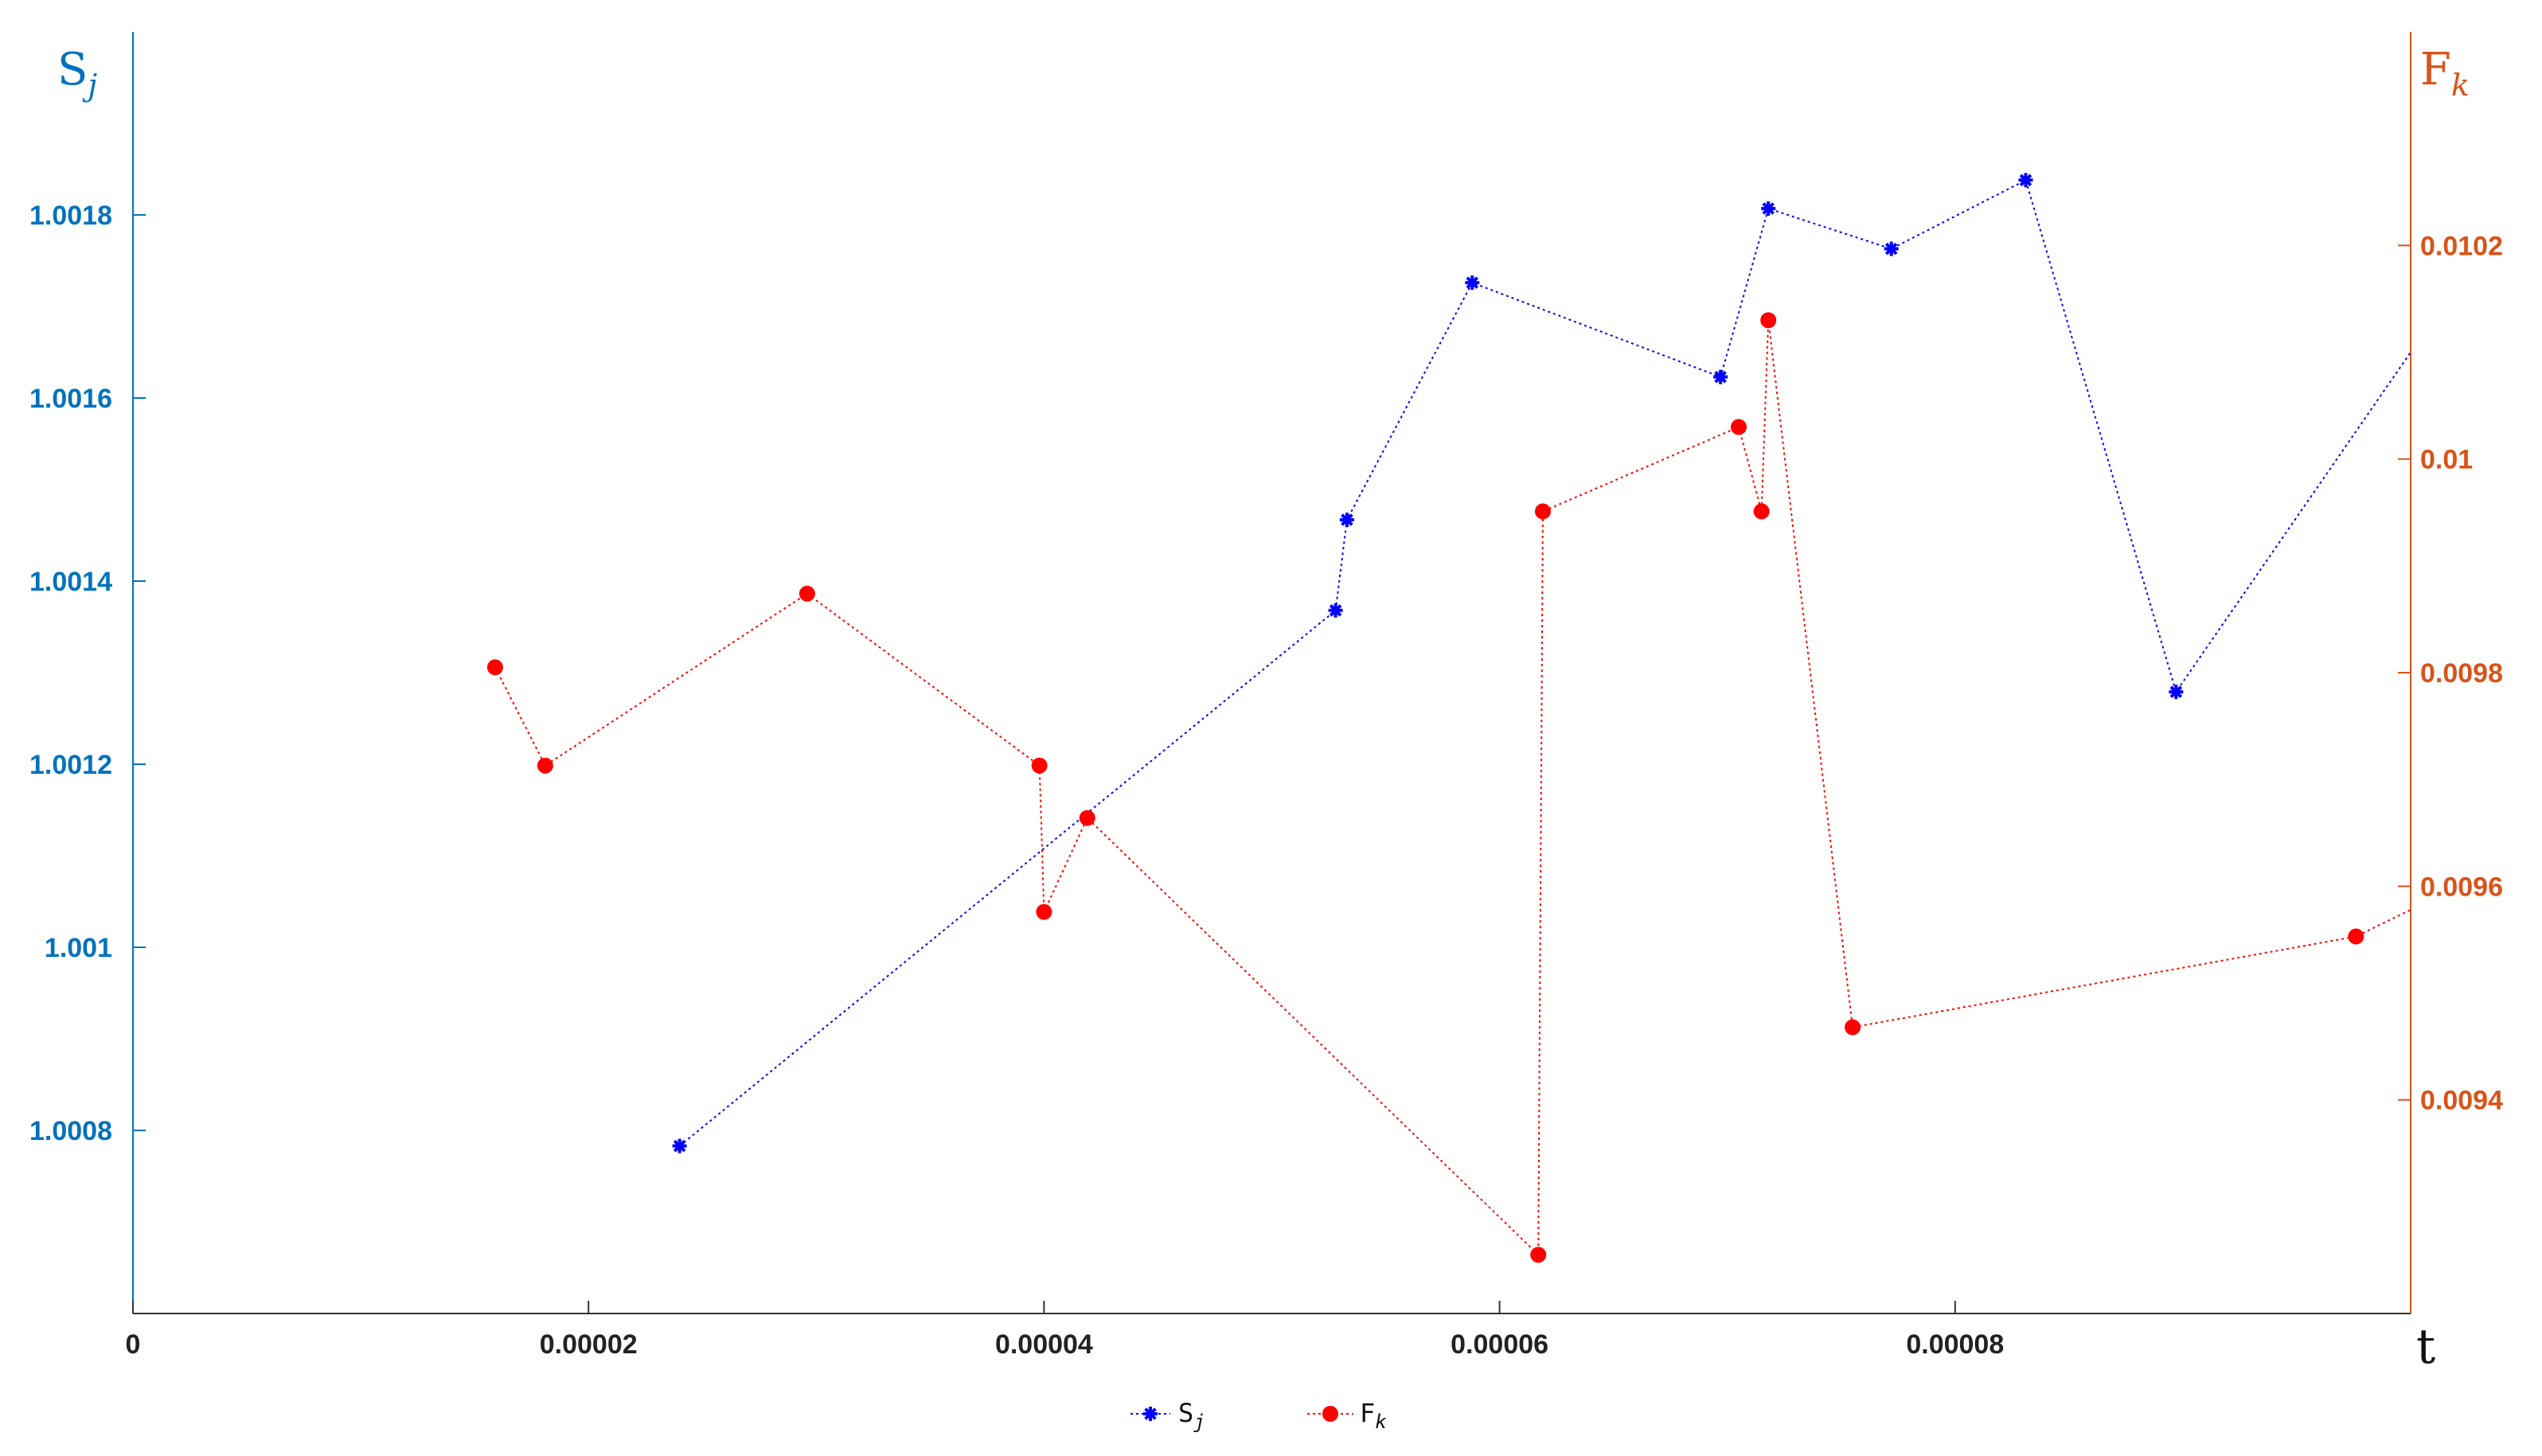 This screenshot has width=2542, height=1456. Describe the element at coordinates (70, 765) in the screenshot. I see `left-tick-label: 1.0012` at that location.